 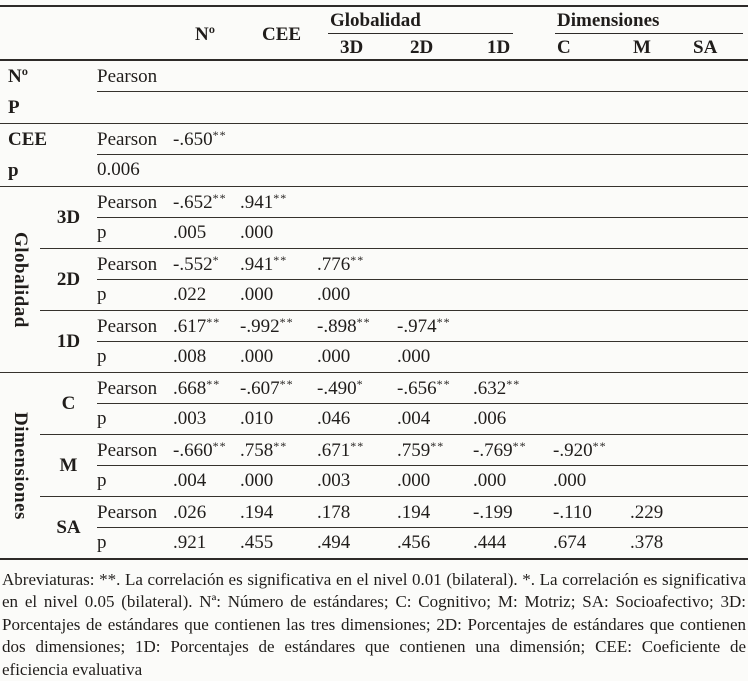 I want to click on pearson-row: Pearson .617** -.992** -.898** -.974**, so click(x=422, y=326).